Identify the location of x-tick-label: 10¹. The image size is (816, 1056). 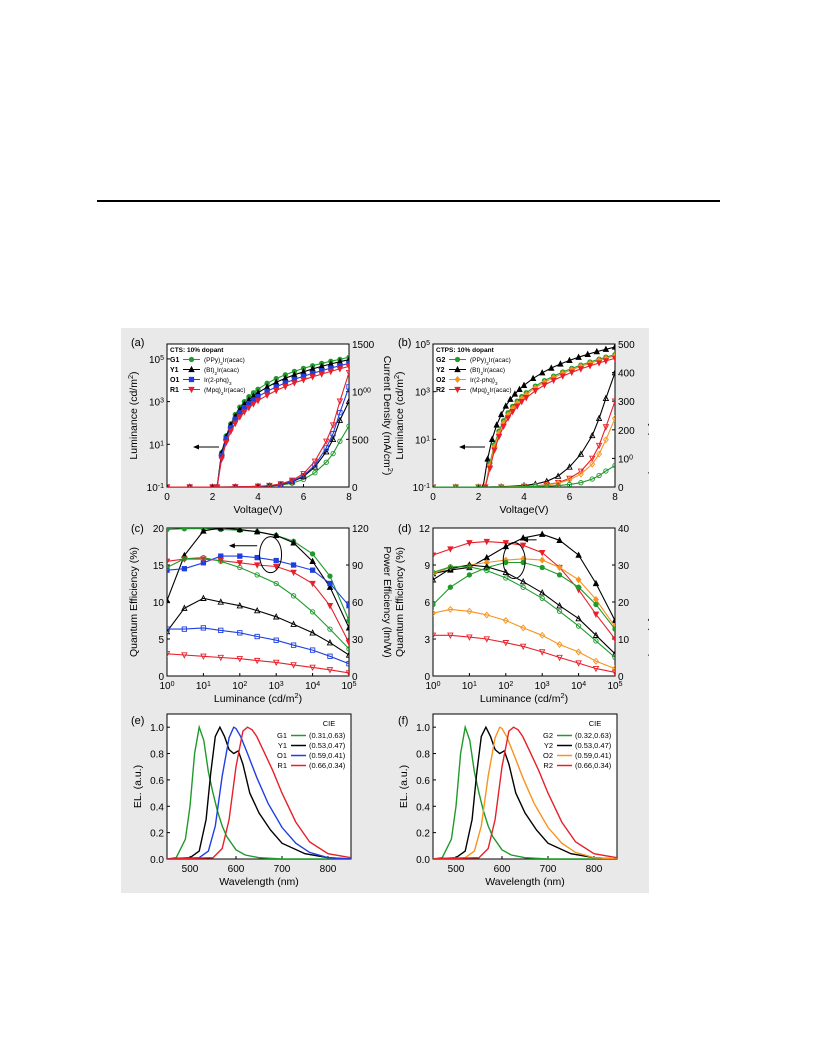
(469, 687).